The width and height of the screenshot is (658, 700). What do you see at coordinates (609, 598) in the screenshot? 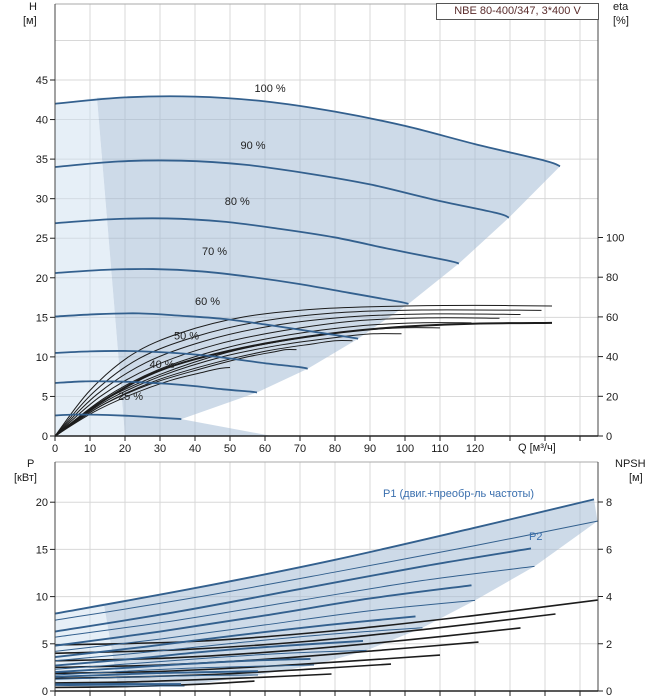
I see `npsh-tick-label: 4` at bounding box center [609, 598].